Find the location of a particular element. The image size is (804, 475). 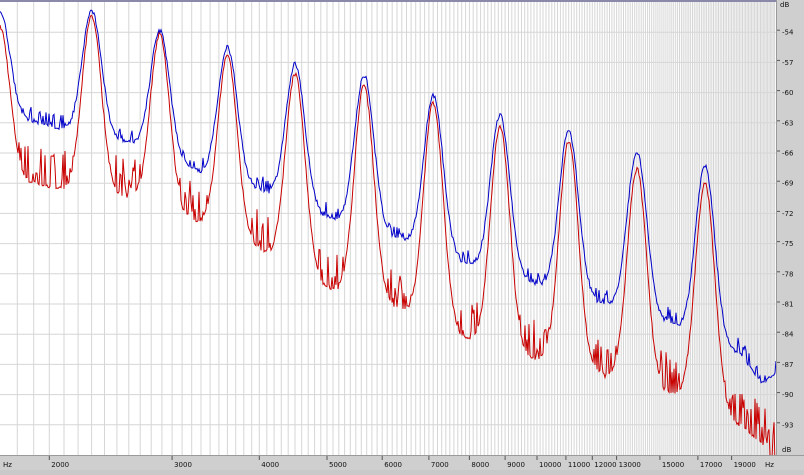

db-tick-label: -84 is located at coordinates (788, 335).